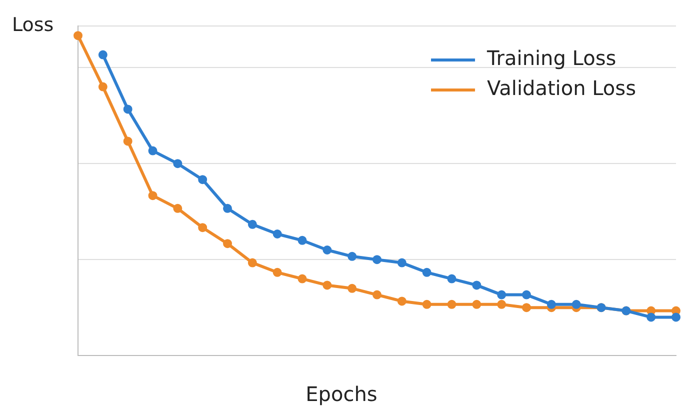 This screenshot has height=414, width=683. Describe the element at coordinates (341, 394) in the screenshot. I see `x-axis-title: Epochs` at that location.